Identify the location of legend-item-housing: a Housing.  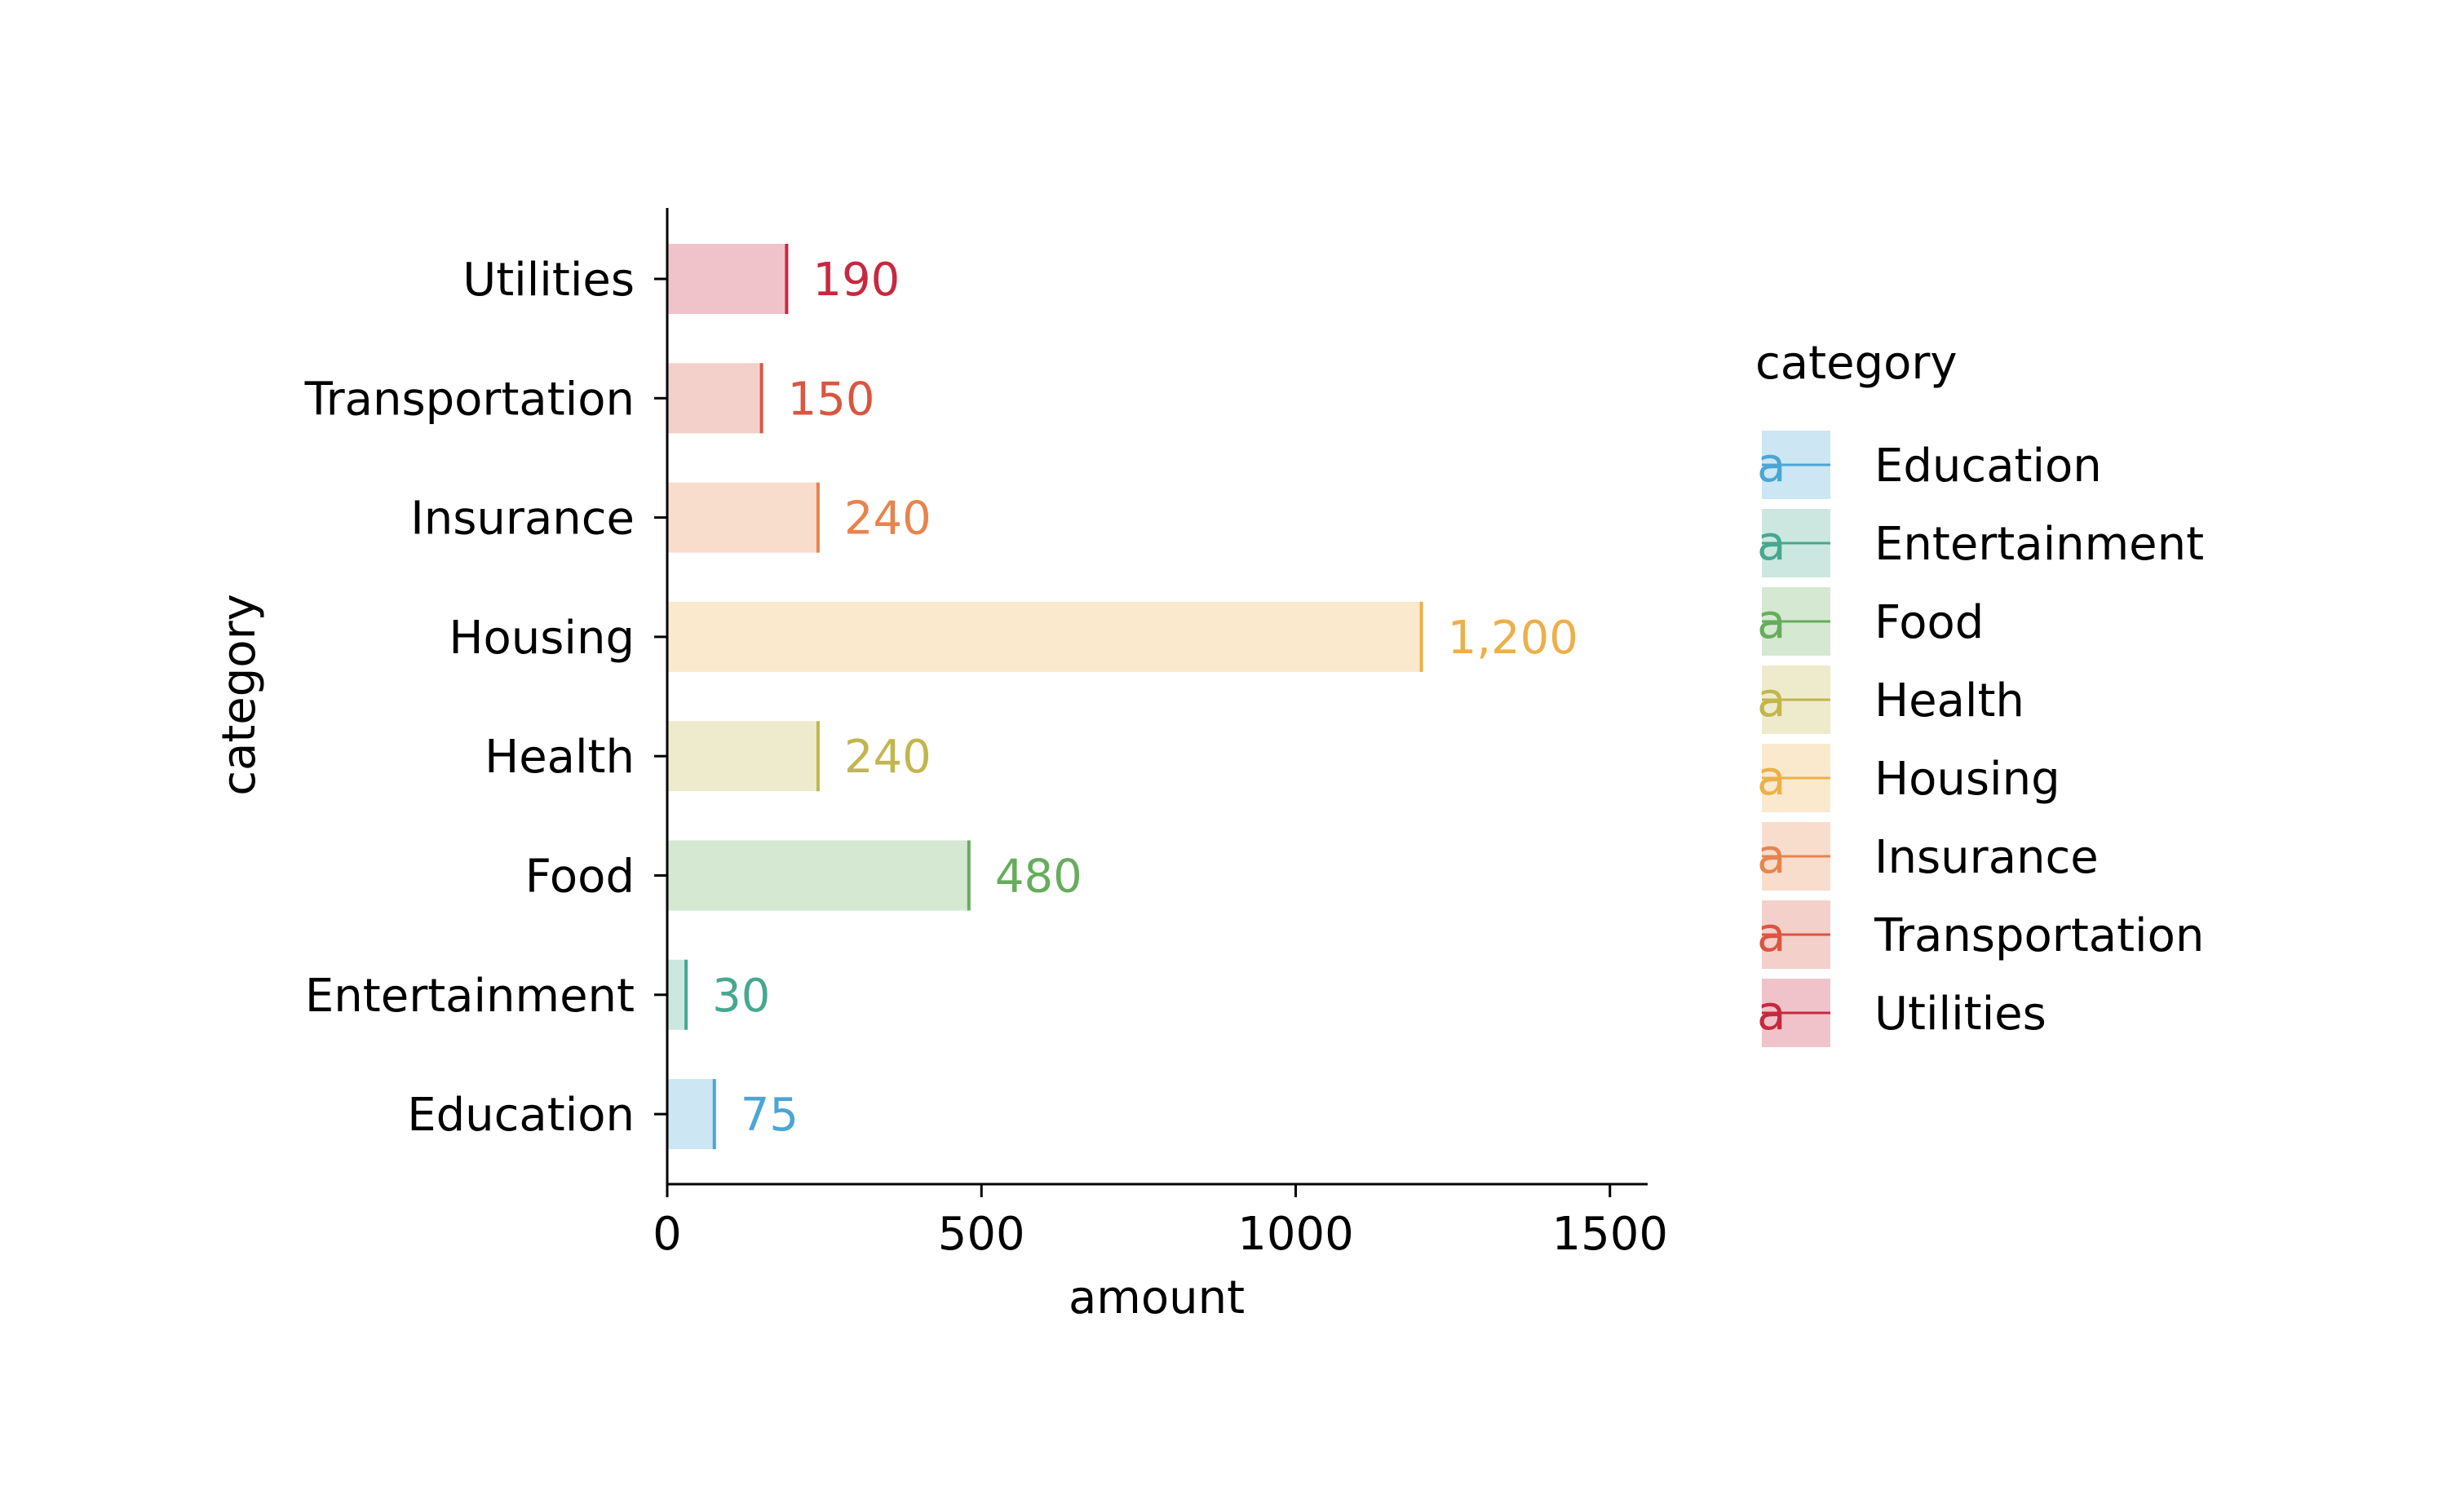
(1908, 778).